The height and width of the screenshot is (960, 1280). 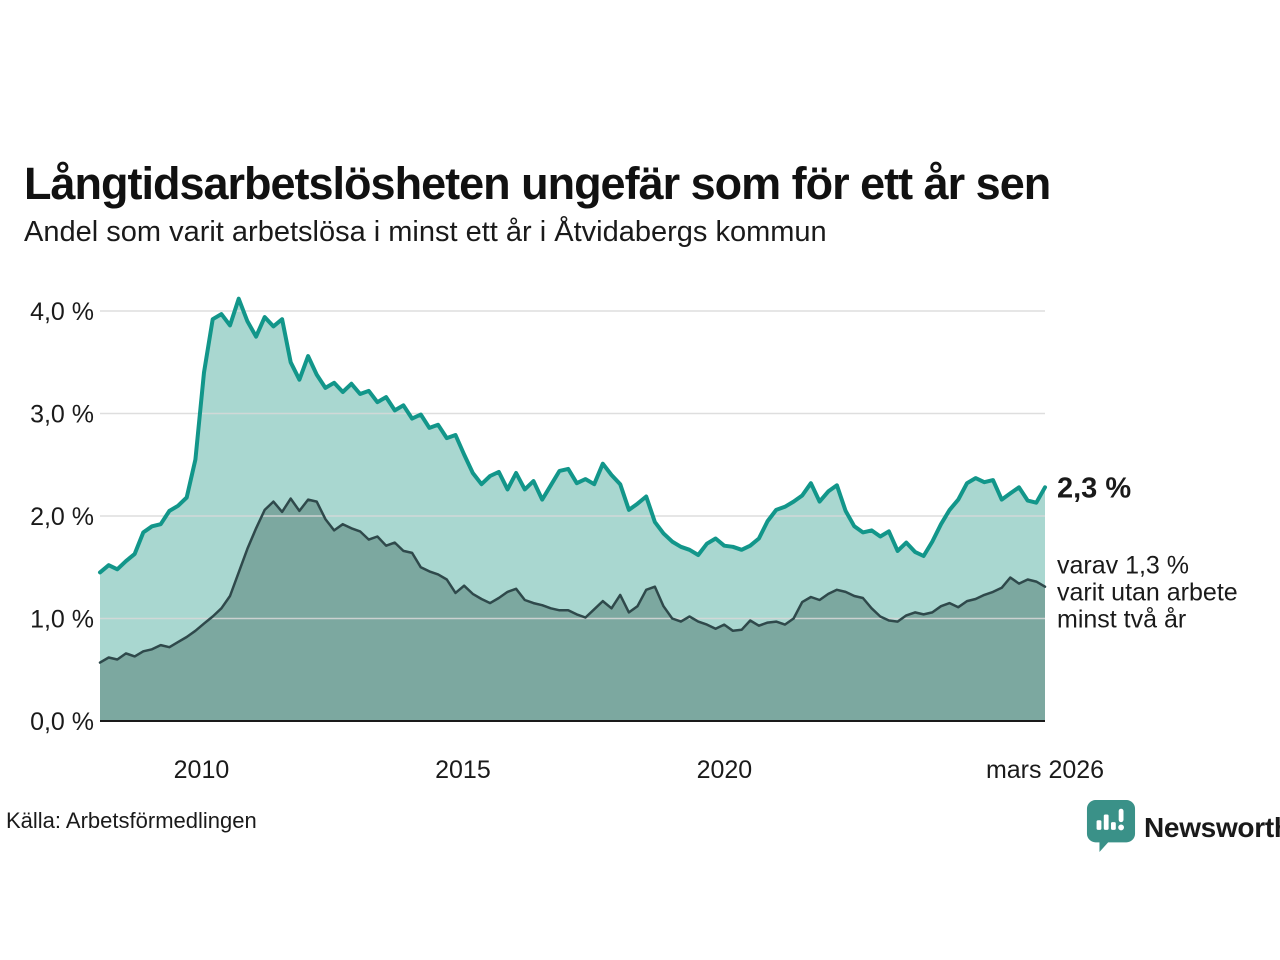 What do you see at coordinates (1094, 488) in the screenshot?
I see `end-value-label: 2,3 %` at bounding box center [1094, 488].